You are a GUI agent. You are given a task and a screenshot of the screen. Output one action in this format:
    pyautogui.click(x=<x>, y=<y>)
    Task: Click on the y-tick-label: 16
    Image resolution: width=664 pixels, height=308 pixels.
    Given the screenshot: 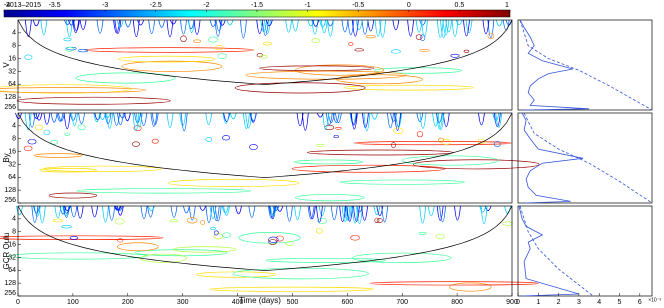 What is the action you would take?
    pyautogui.click(x=12, y=151)
    